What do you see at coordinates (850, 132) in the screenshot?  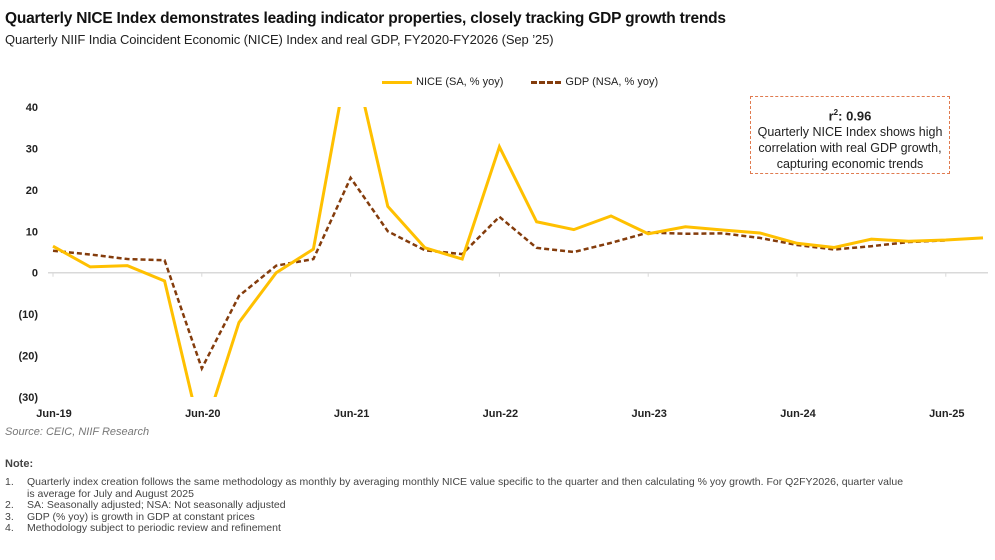 I see `annotation-line-1: Quarterly NICE Index shows high` at bounding box center [850, 132].